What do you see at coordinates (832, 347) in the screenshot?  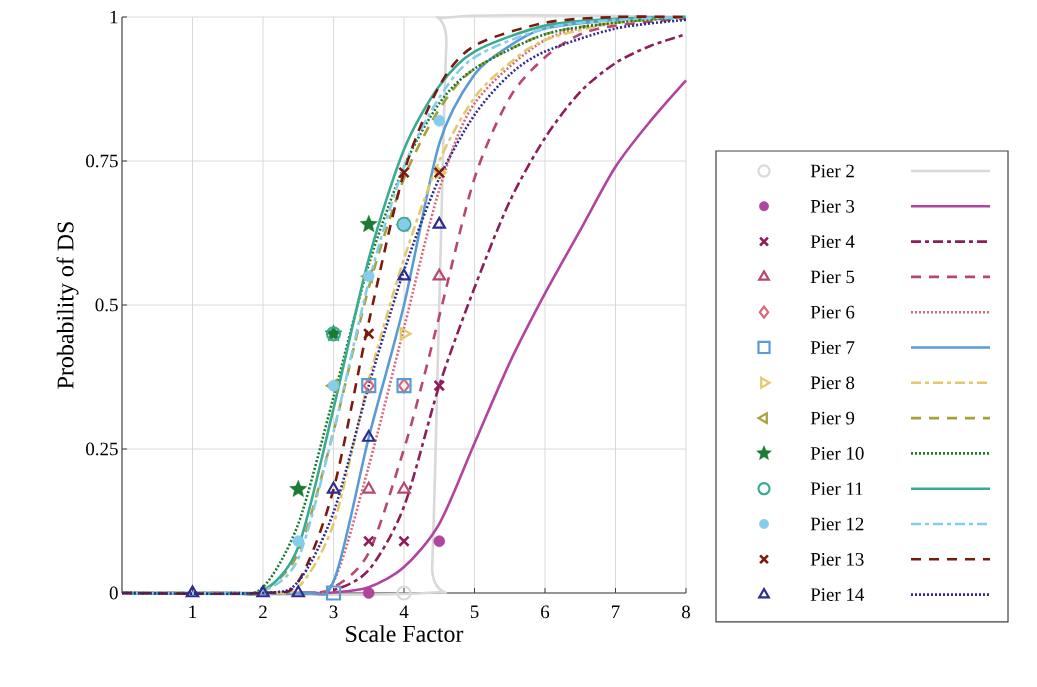 I see `legend-label: Pier 7` at bounding box center [832, 347].